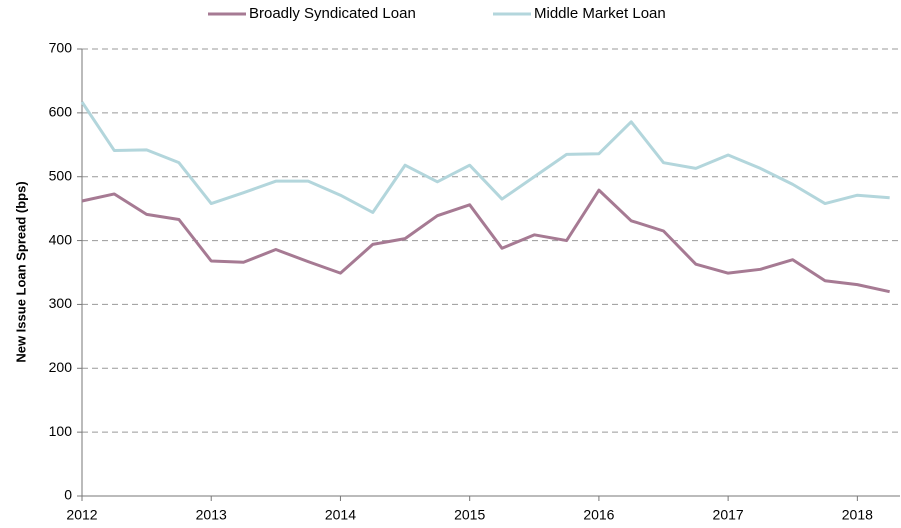 The width and height of the screenshot is (901, 528). What do you see at coordinates (857, 515) in the screenshot?
I see `x-tick-label: 2018` at bounding box center [857, 515].